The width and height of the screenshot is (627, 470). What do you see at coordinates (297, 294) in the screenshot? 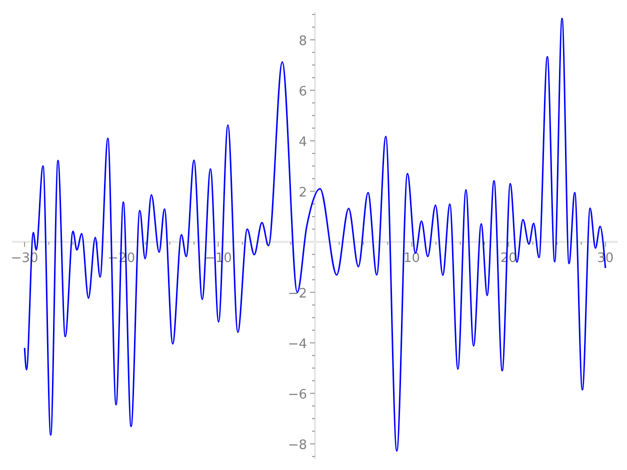
I see `y-tick-label: −2` at bounding box center [297, 294].